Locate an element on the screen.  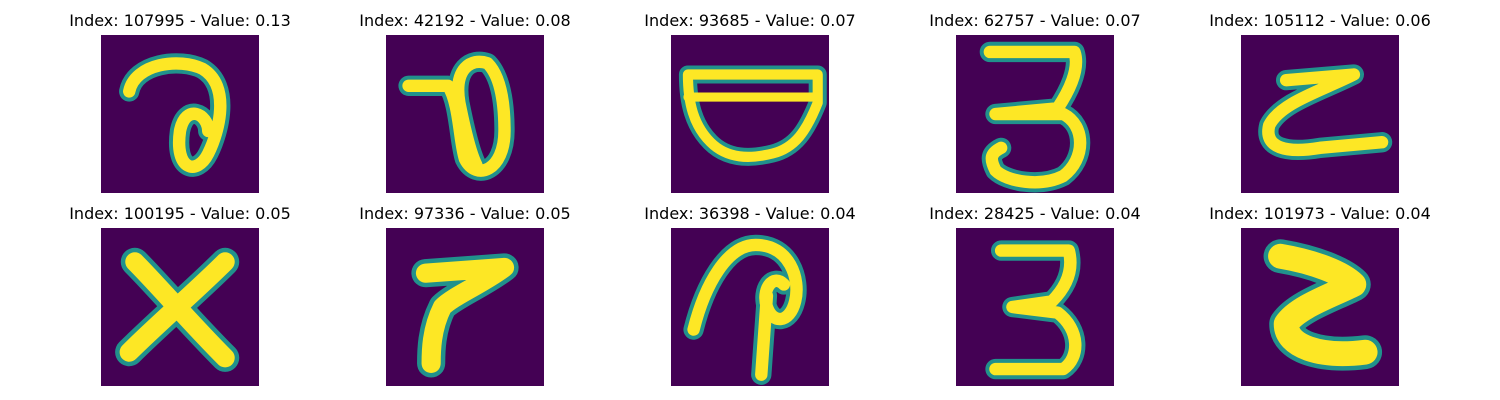
panel-title: Index: 100195 - Value: 0.05 is located at coordinates (180, 213).